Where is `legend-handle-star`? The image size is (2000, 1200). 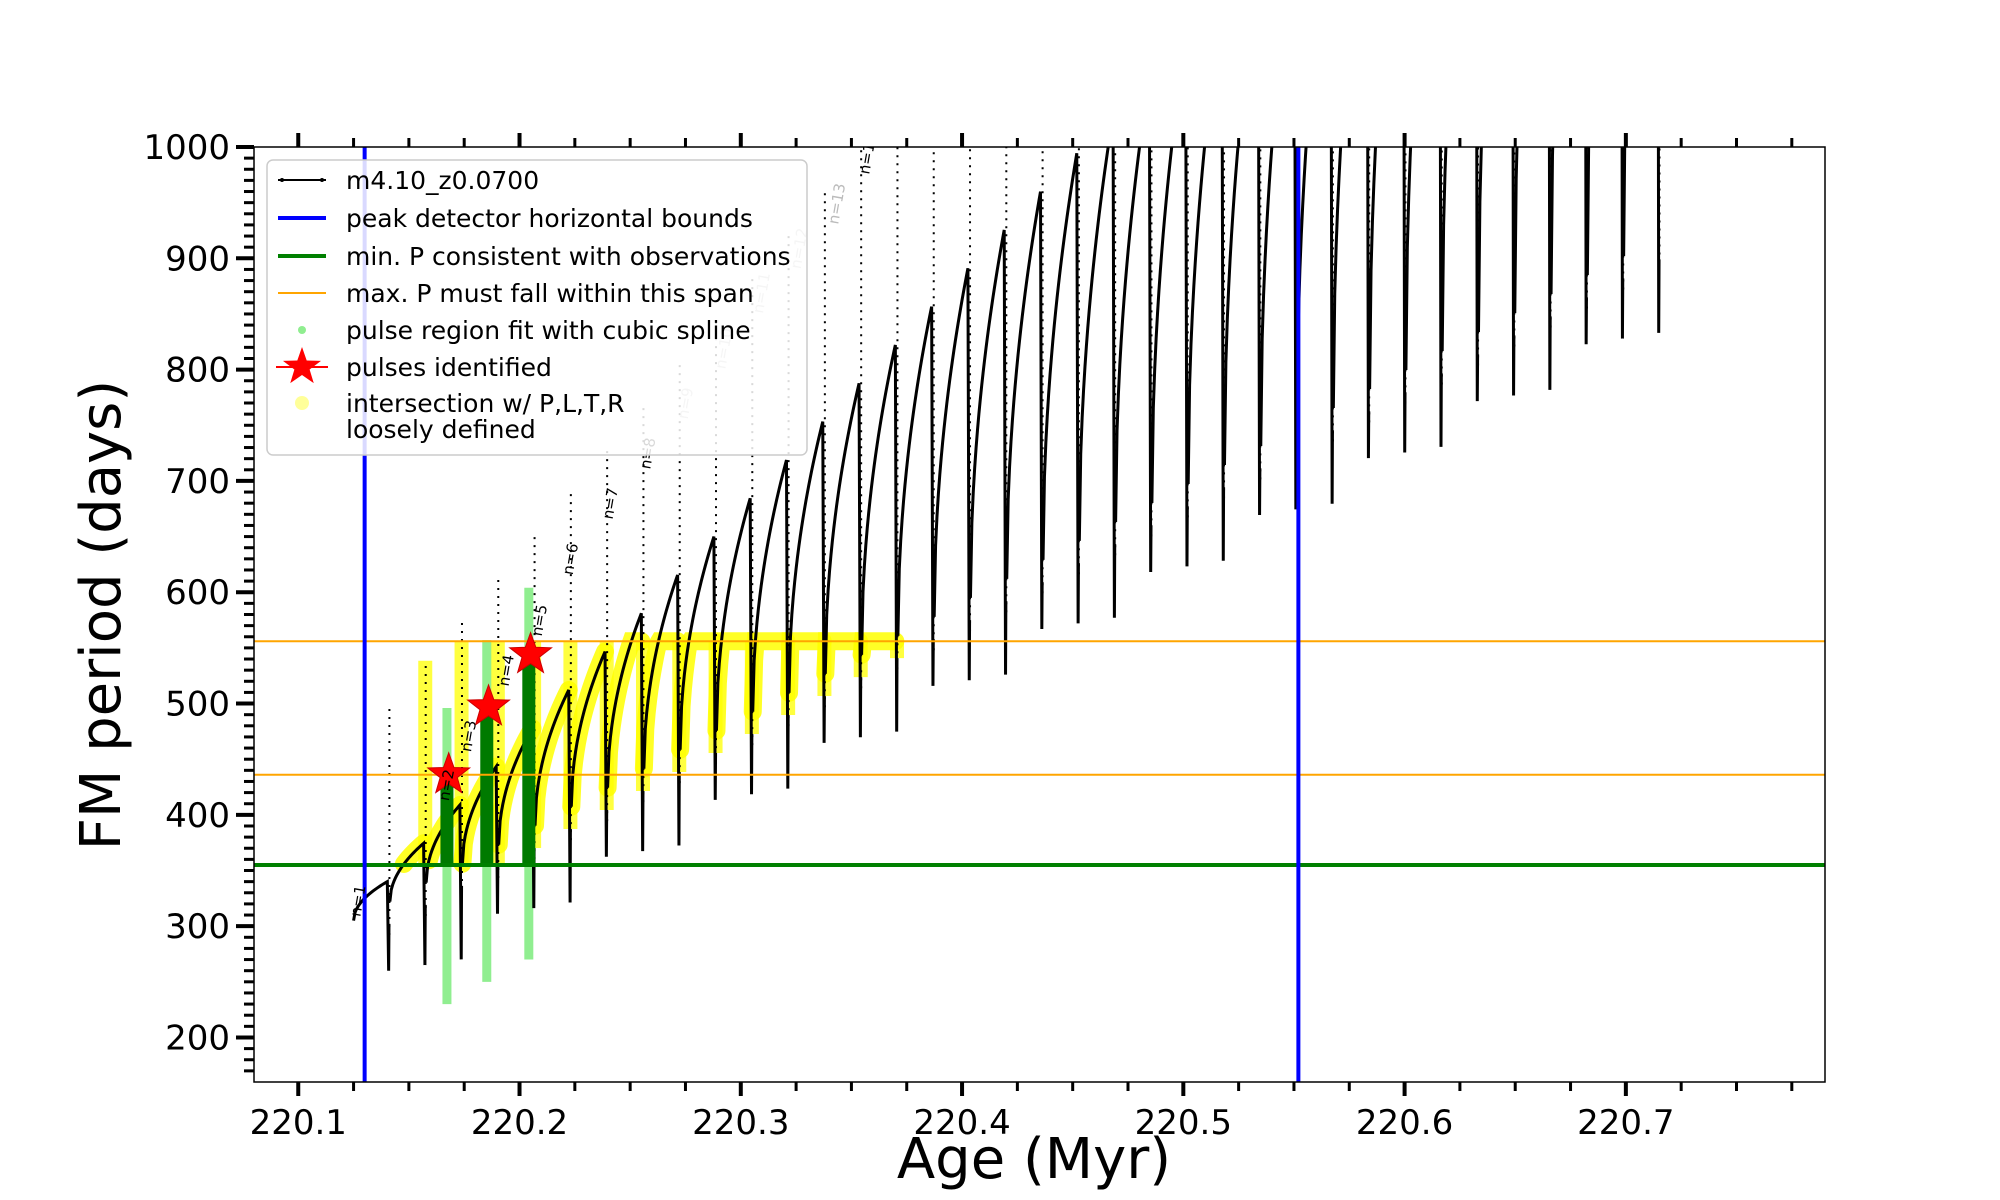
legend-handle-star is located at coordinates (302, 365).